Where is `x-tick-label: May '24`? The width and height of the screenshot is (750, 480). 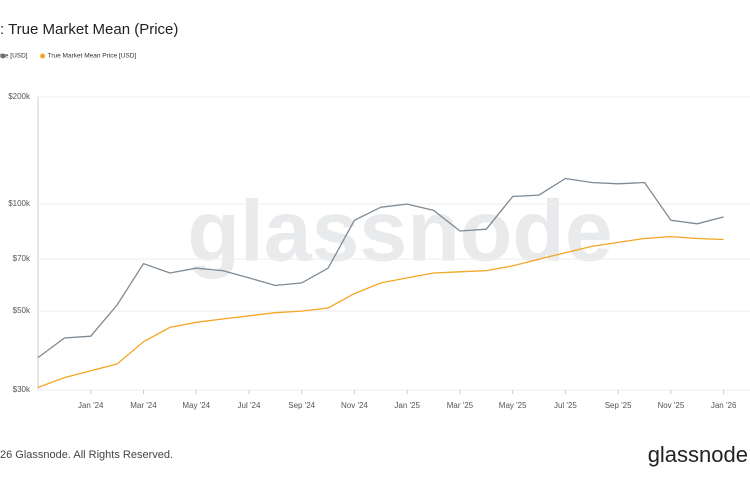 x-tick-label: May '24 is located at coordinates (196, 405).